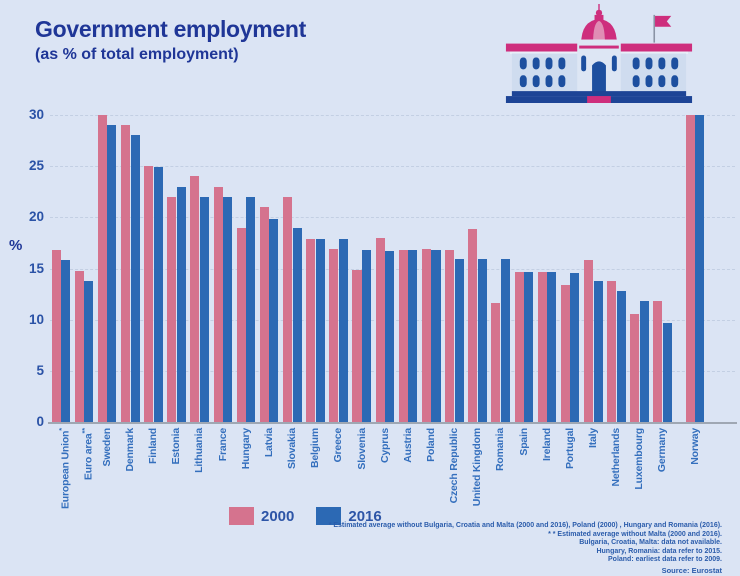 The width and height of the screenshot is (740, 576). Describe the element at coordinates (662, 450) in the screenshot. I see `x-axis-label: Germany` at that location.